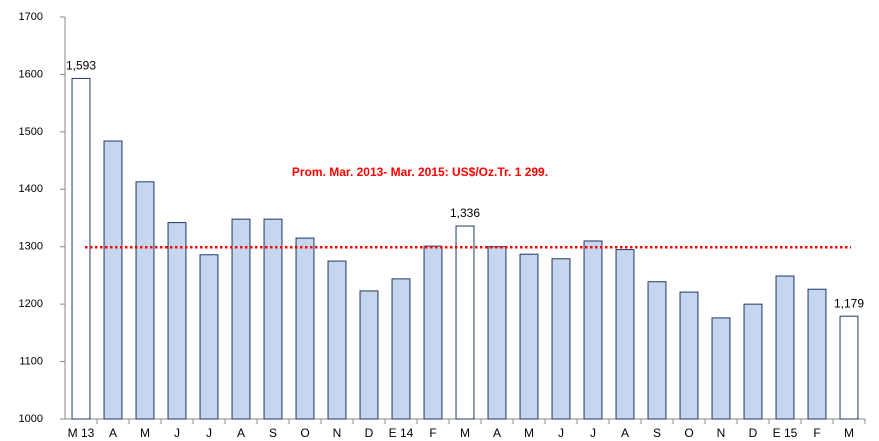  I want to click on x-tick-label: M 13, so click(81, 433).